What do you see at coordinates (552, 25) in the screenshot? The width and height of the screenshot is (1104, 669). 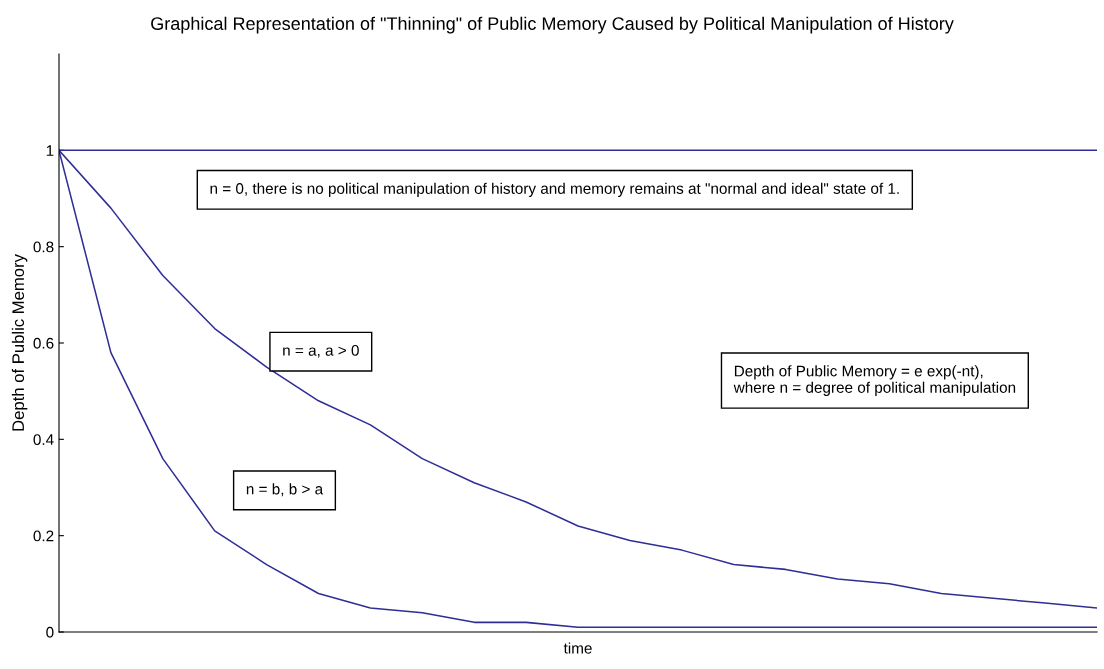 I see `chart-title: Graphical Representation of "Thinning" of Public Memory Caused by Political Manipulation of History` at bounding box center [552, 25].